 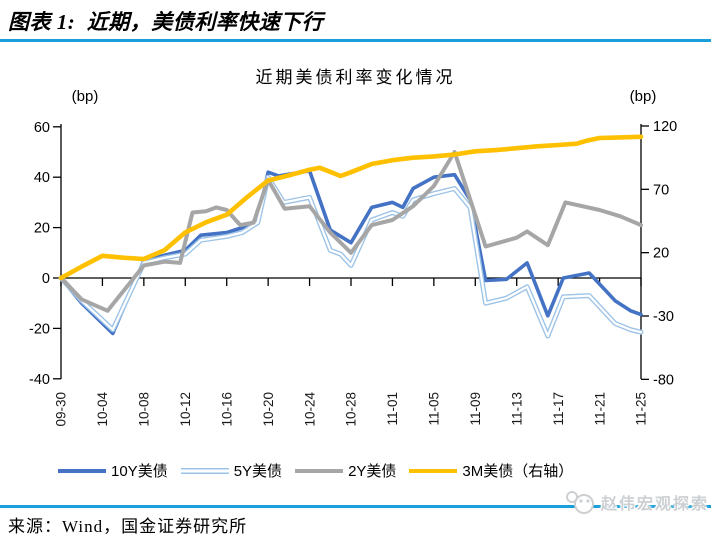 What do you see at coordinates (258, 471) in the screenshot?
I see `legend-label-1: 5Y美债` at bounding box center [258, 471].